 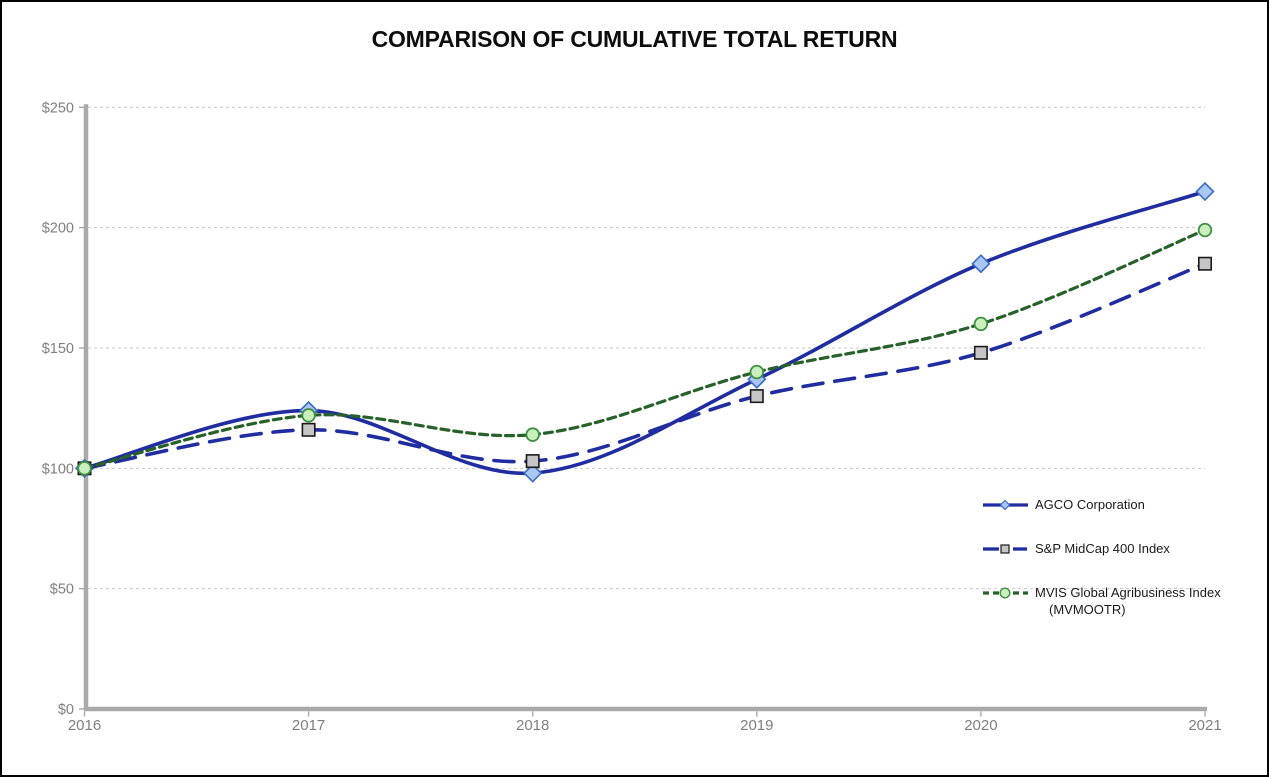 I want to click on y-tick-label: $150, so click(x=58, y=349).